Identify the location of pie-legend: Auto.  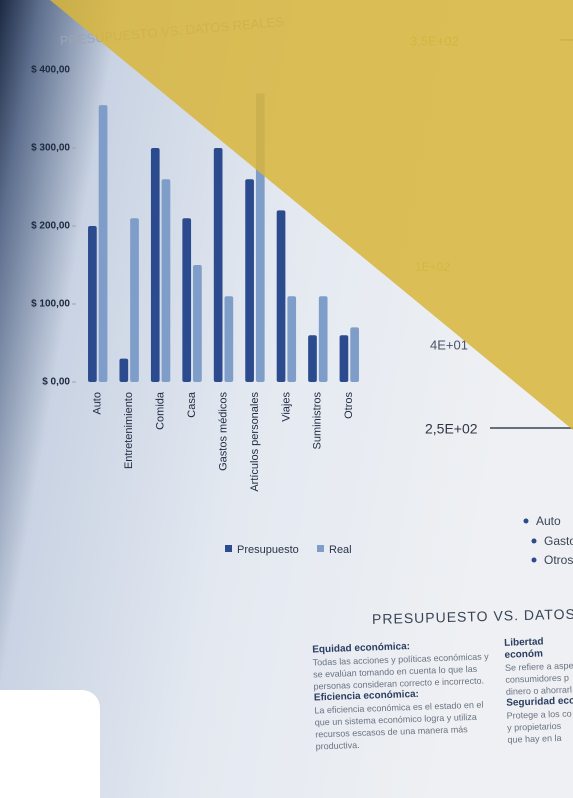
(548, 521).